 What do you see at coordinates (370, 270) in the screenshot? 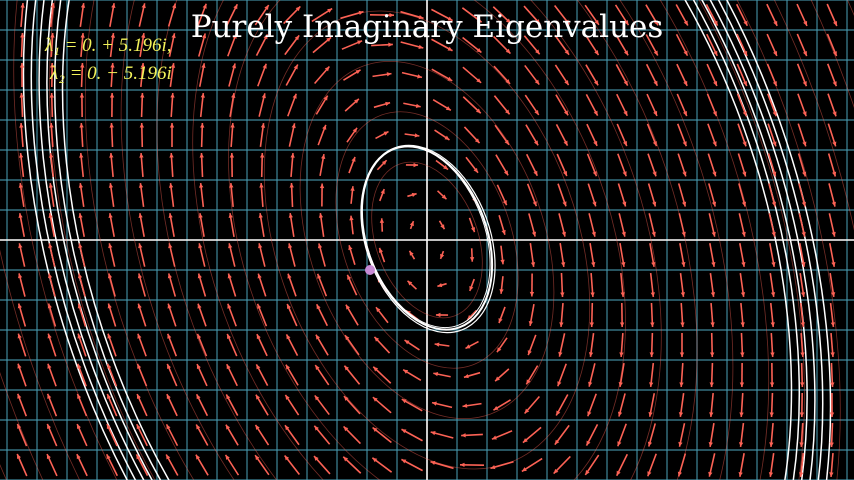
I see `point` at bounding box center [370, 270].